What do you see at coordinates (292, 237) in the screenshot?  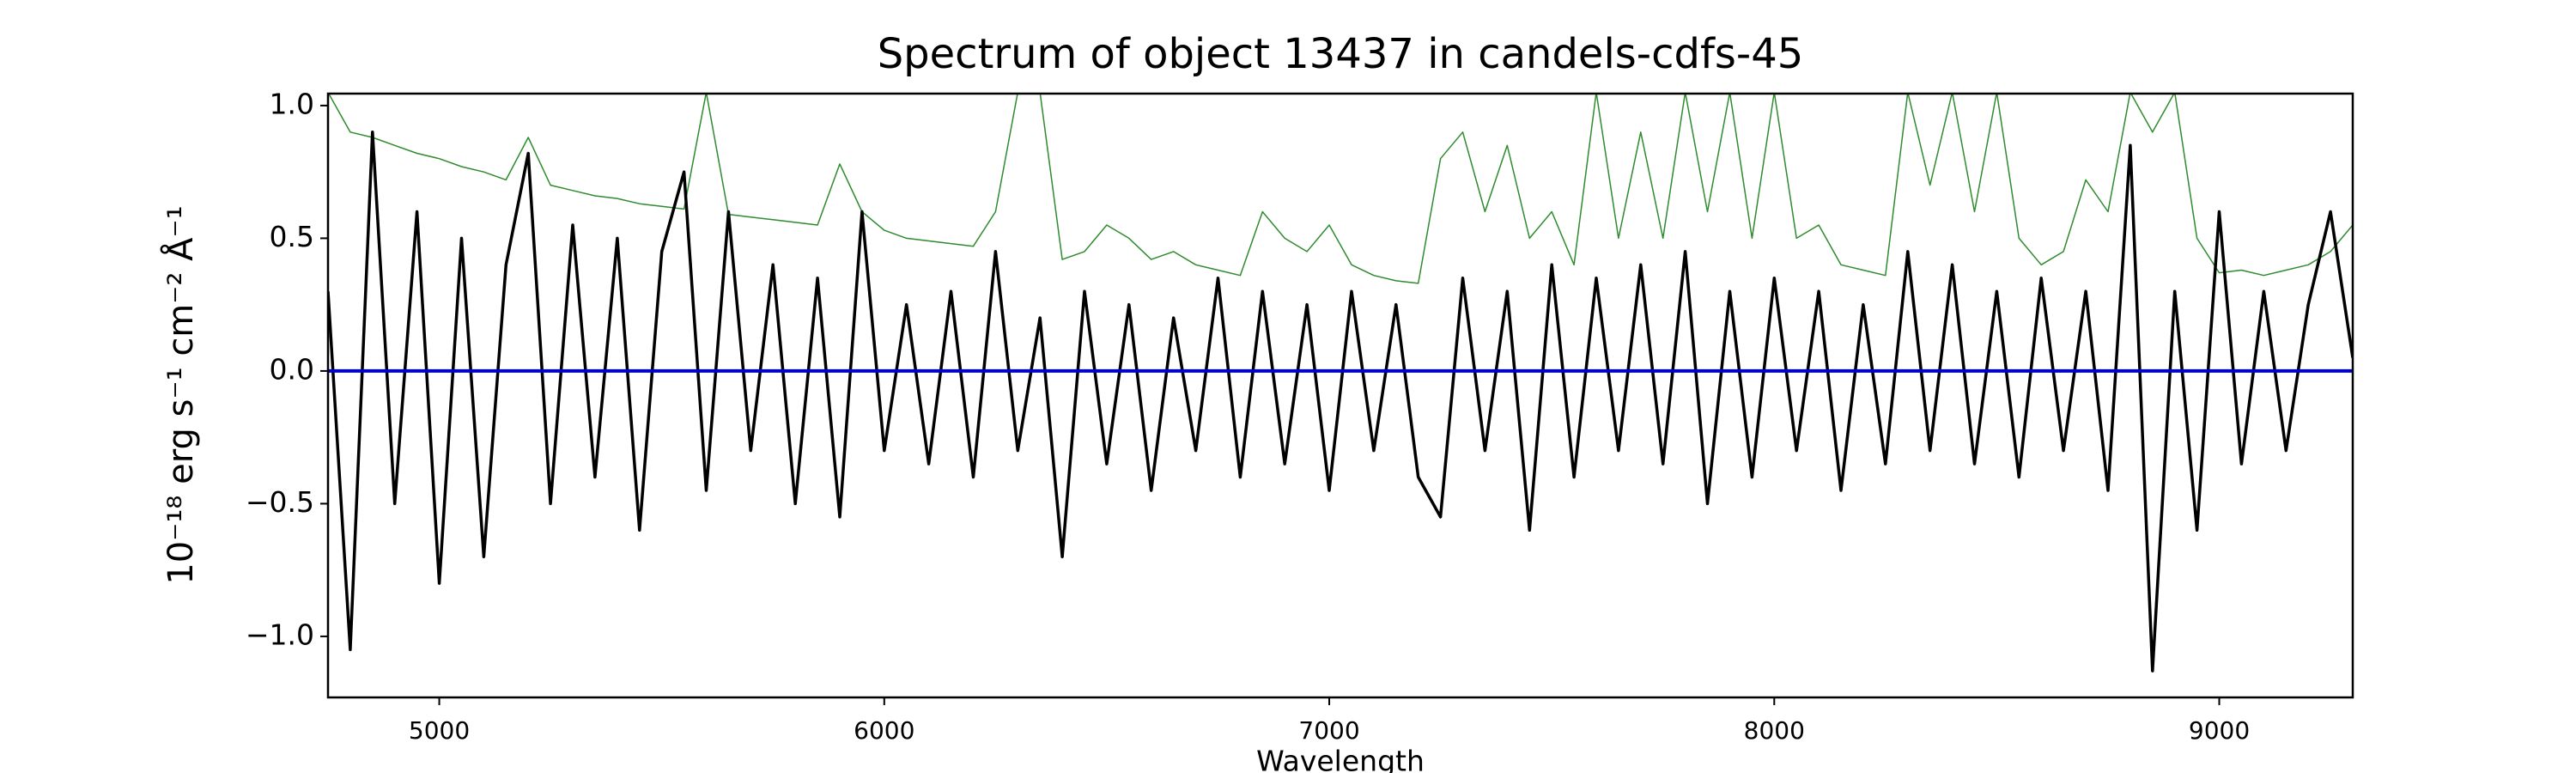 I see `y-tick-label: 0.5` at bounding box center [292, 237].